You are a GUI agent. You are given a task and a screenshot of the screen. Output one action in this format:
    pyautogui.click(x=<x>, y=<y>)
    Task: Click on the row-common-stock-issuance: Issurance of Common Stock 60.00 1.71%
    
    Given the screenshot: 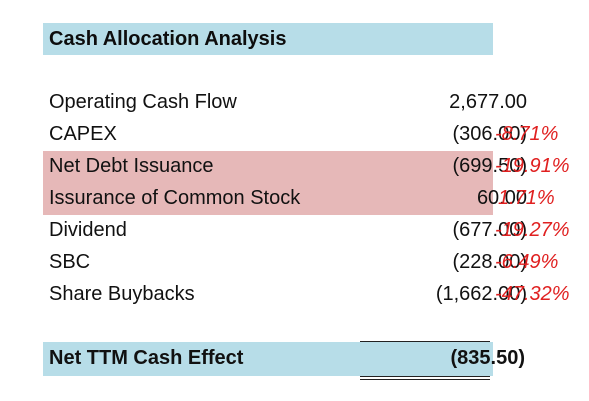 What is the action you would take?
    pyautogui.click(x=316, y=199)
    